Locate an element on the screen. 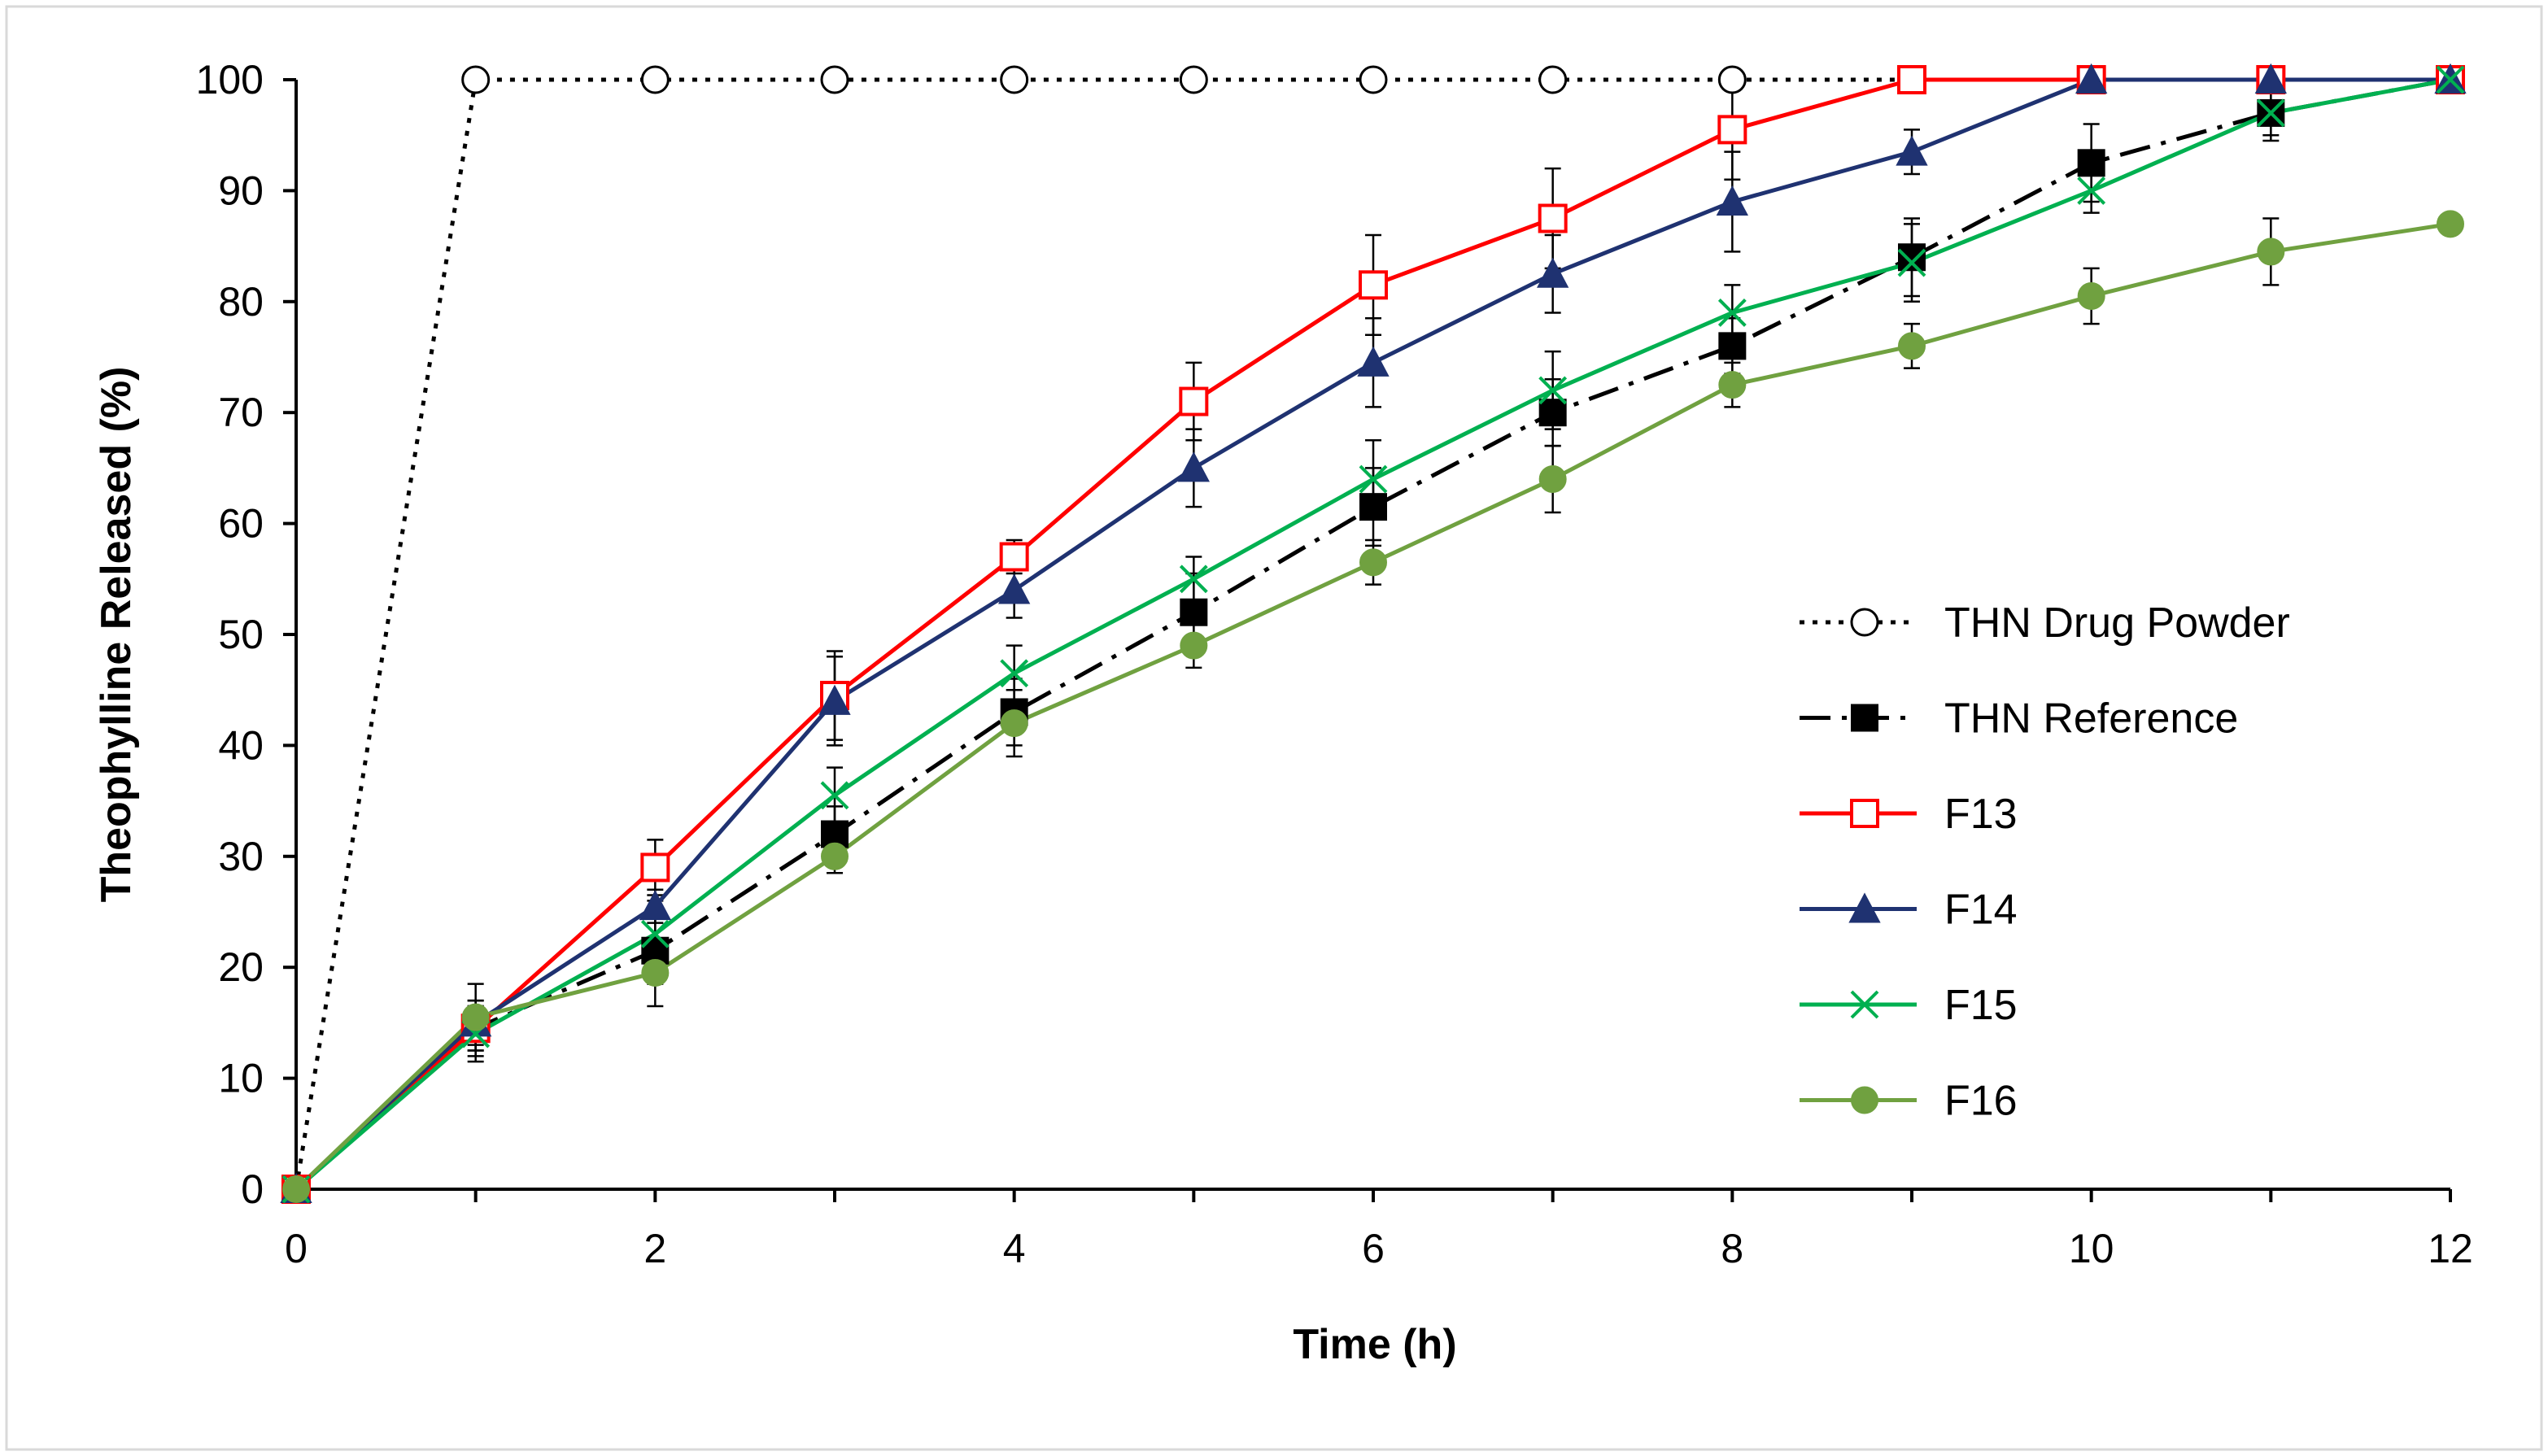 This screenshot has height=1456, width=2548. legend-swatch-marker-stroke is located at coordinates (1864, 1005).